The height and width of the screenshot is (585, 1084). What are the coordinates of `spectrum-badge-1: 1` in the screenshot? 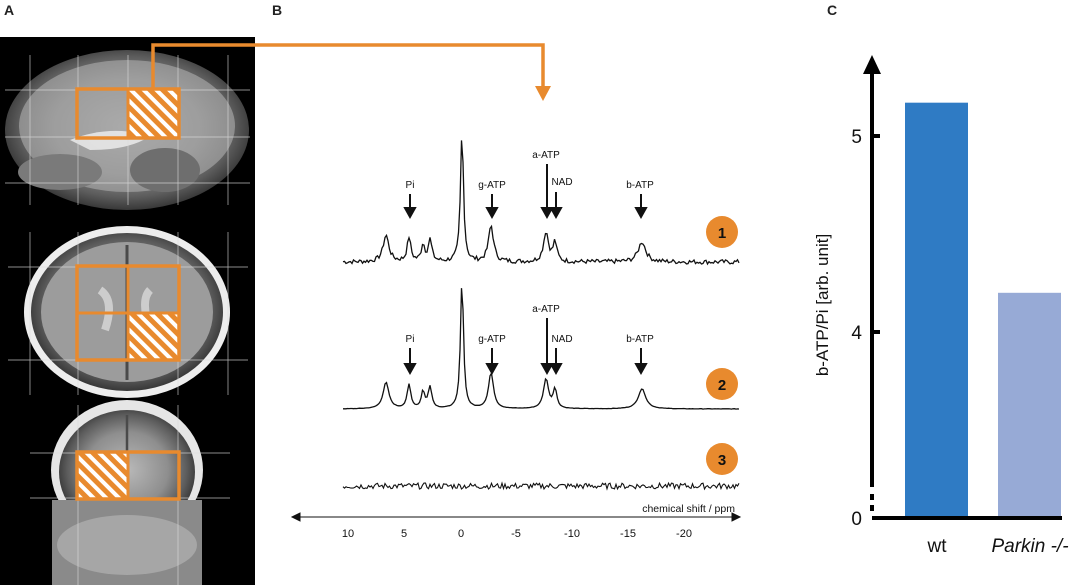 It's located at (722, 232).